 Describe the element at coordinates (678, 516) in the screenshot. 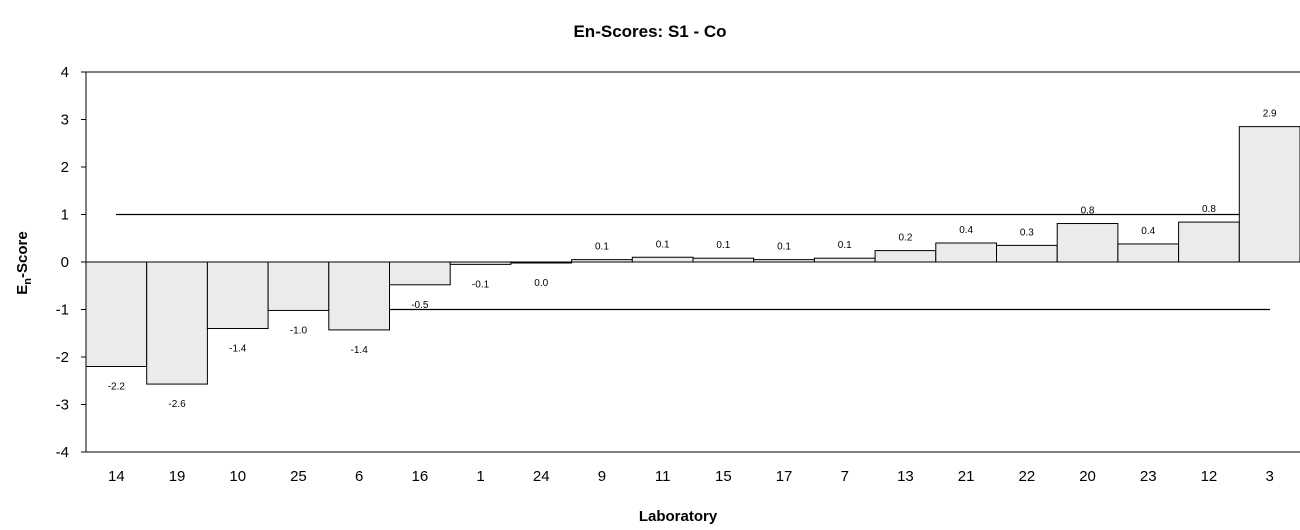

I see `x-axis-label: Laboratory` at that location.